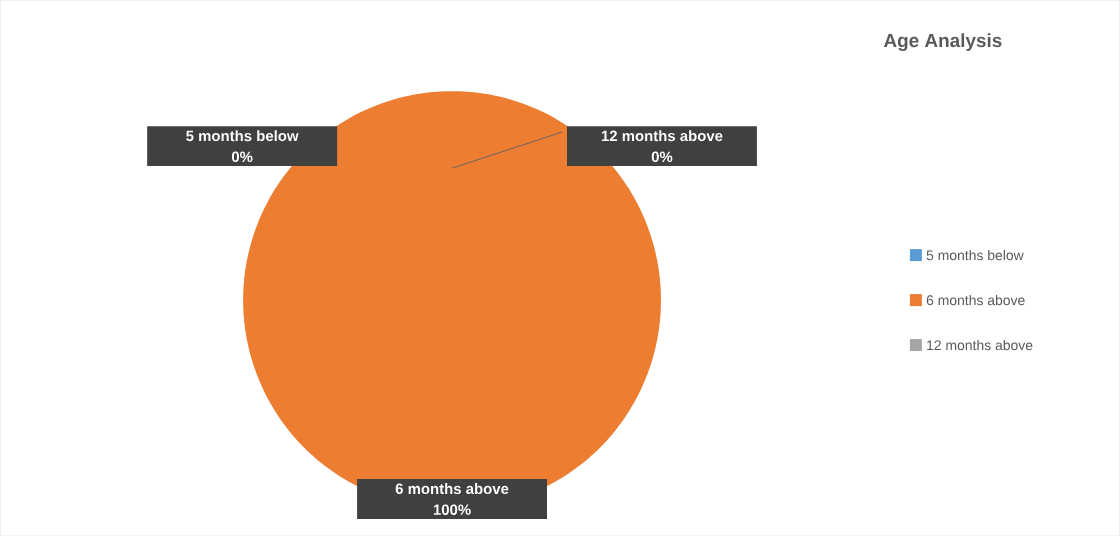 The height and width of the screenshot is (536, 1120). What do you see at coordinates (975, 255) in the screenshot?
I see `legend-label: 5 months below` at bounding box center [975, 255].